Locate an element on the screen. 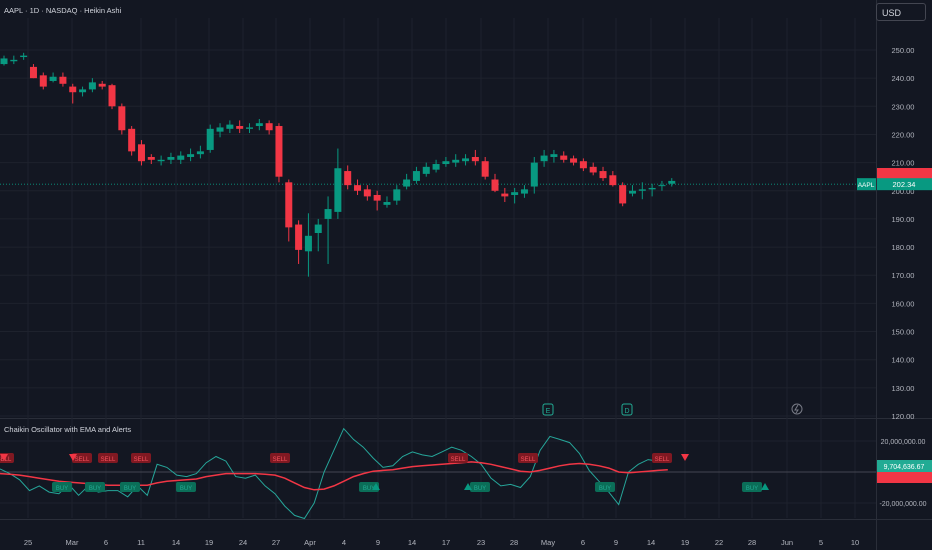 The width and height of the screenshot is (932, 550). price-tick-label: 200.00 is located at coordinates (903, 191).